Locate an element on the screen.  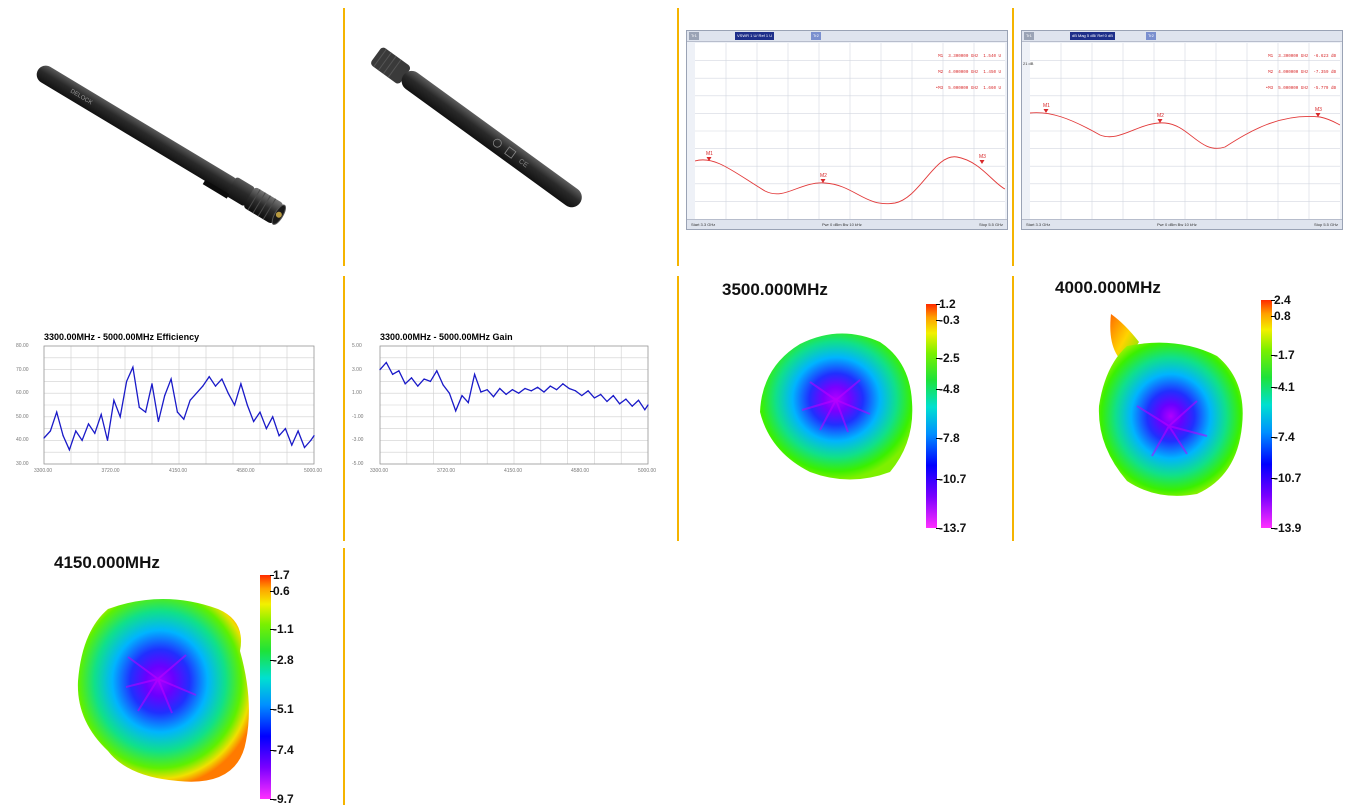
tab-vswr: VSWR 1 U/ Ref 1 U is located at coordinates (755, 36).